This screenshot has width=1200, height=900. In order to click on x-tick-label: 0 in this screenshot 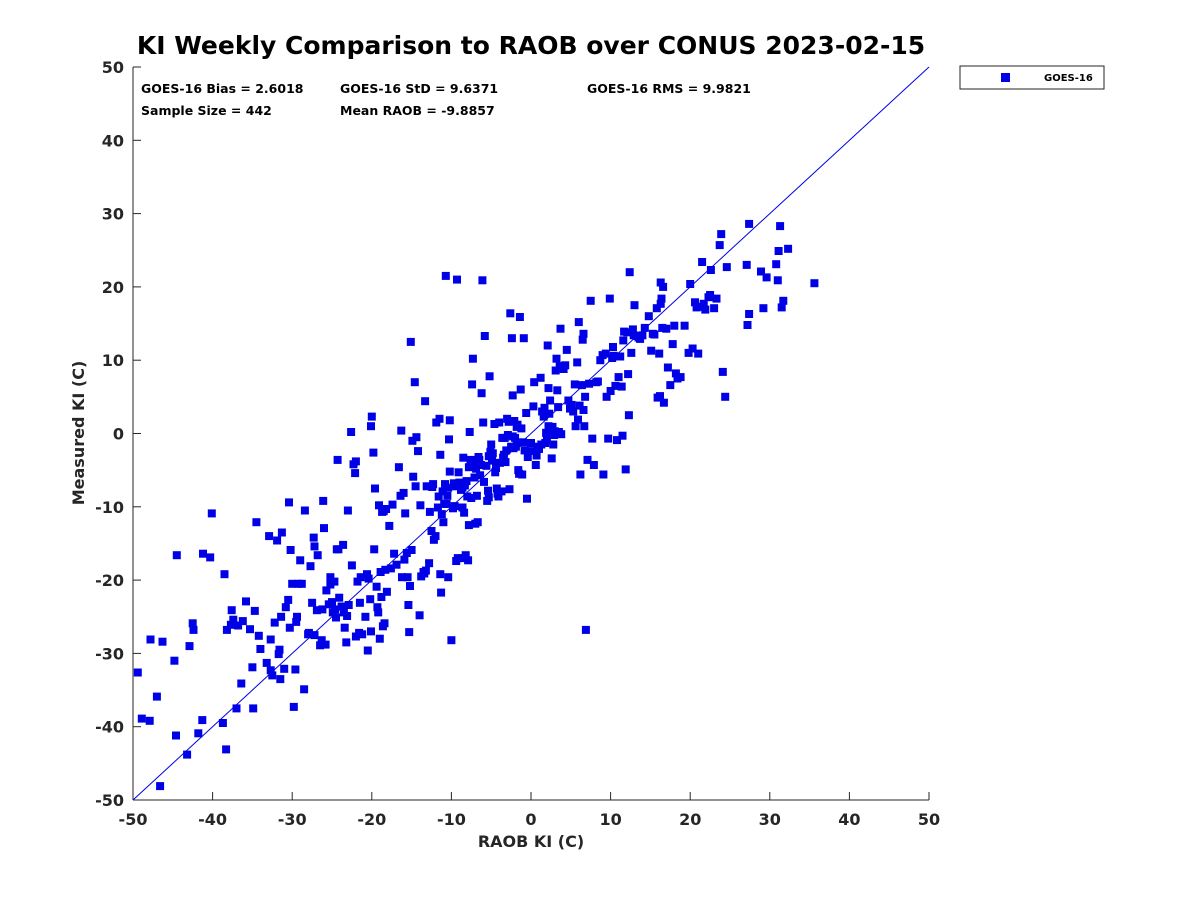, I will do `click(530, 819)`.